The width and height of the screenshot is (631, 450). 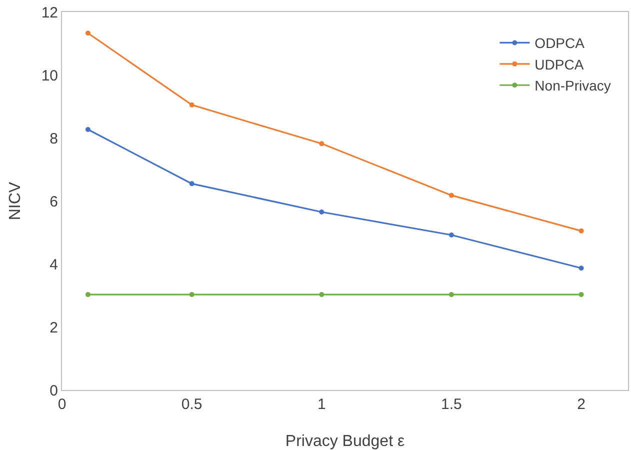 I want to click on y-tick-label: 12, so click(x=49, y=13).